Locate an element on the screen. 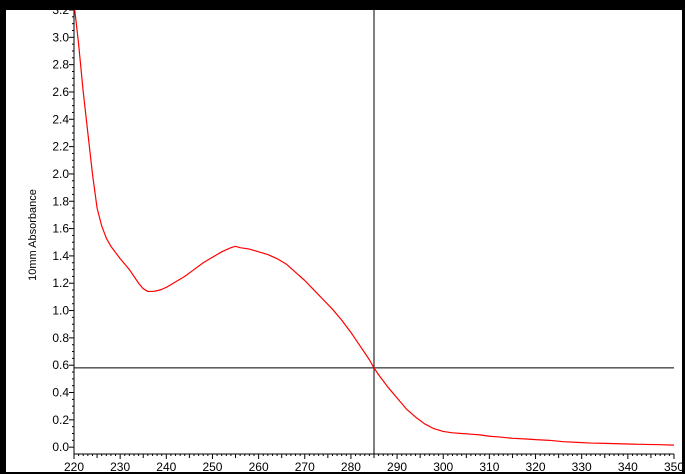 This screenshot has height=474, width=685. x-tick-label: 270 is located at coordinates (305, 466).